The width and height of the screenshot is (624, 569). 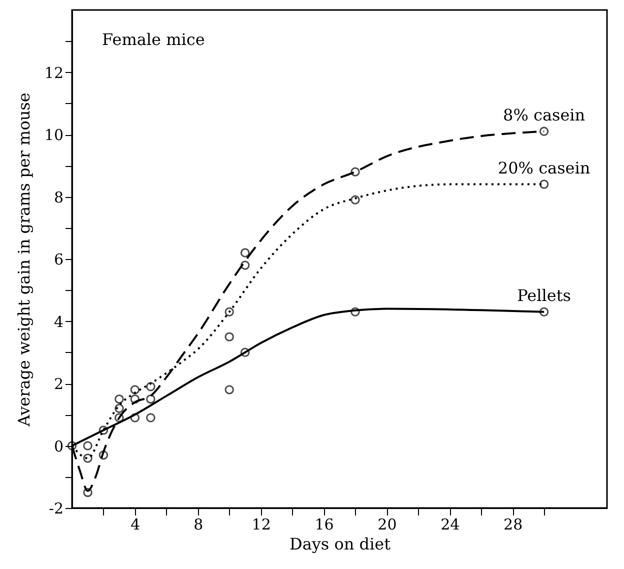 I want to click on x-tick-label: 8, so click(x=199, y=525).